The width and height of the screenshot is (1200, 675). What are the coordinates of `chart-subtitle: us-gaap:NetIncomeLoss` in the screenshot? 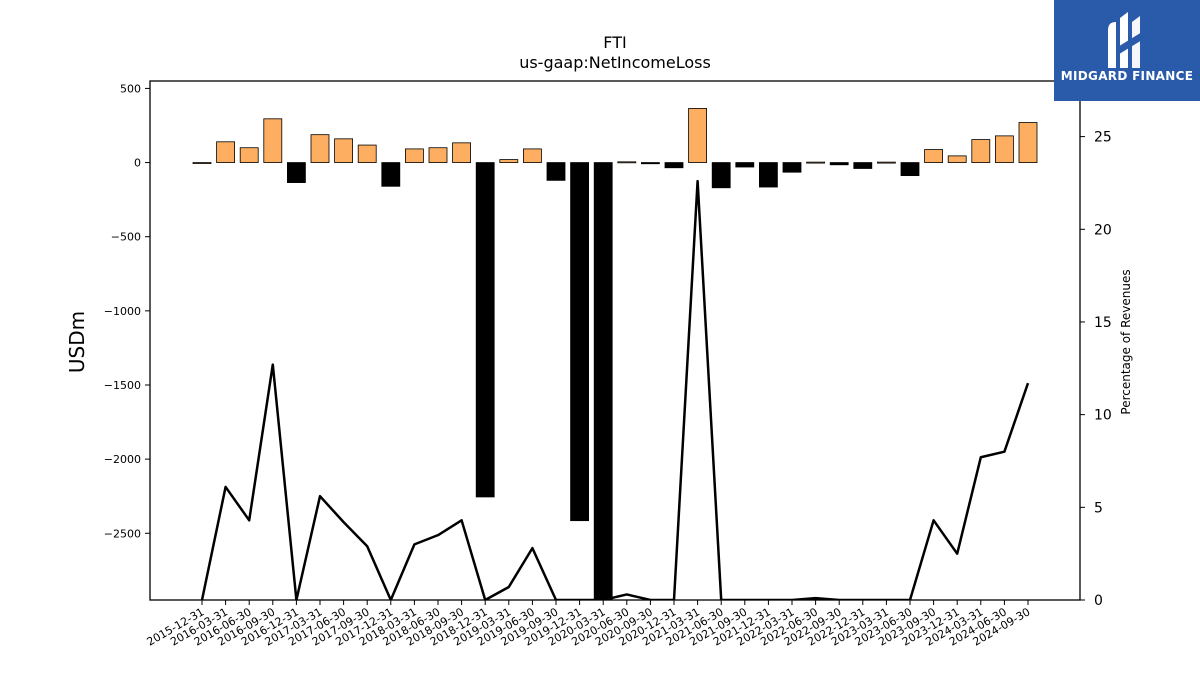 It's located at (615, 62).